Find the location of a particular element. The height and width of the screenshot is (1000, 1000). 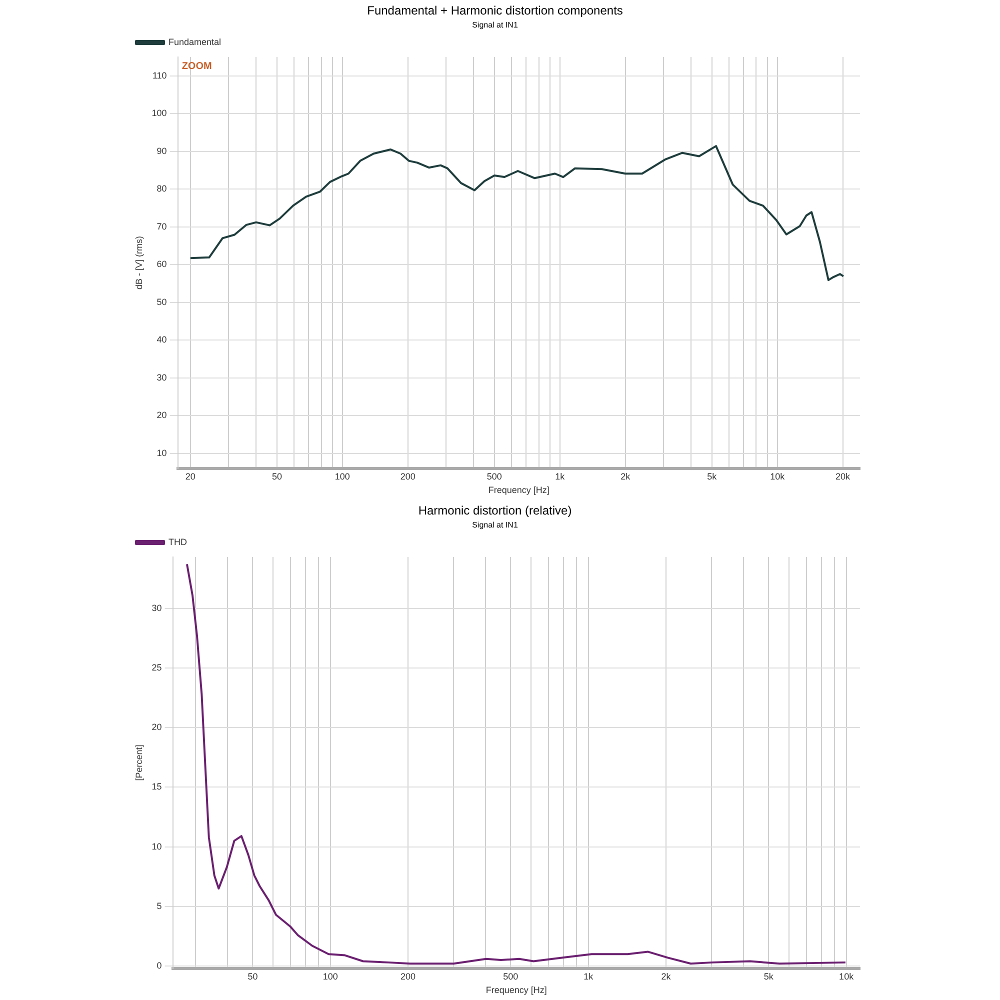

y-axis-title: [Percent] is located at coordinates (139, 762).